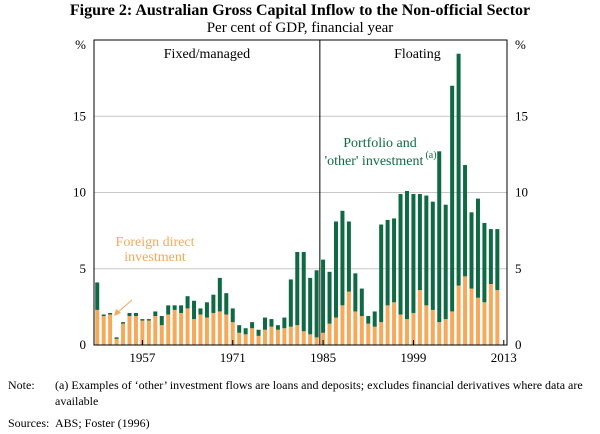 The width and height of the screenshot is (600, 434). Describe the element at coordinates (102, 423) in the screenshot. I see `sources-text: ABS; Foster (1996)` at that location.